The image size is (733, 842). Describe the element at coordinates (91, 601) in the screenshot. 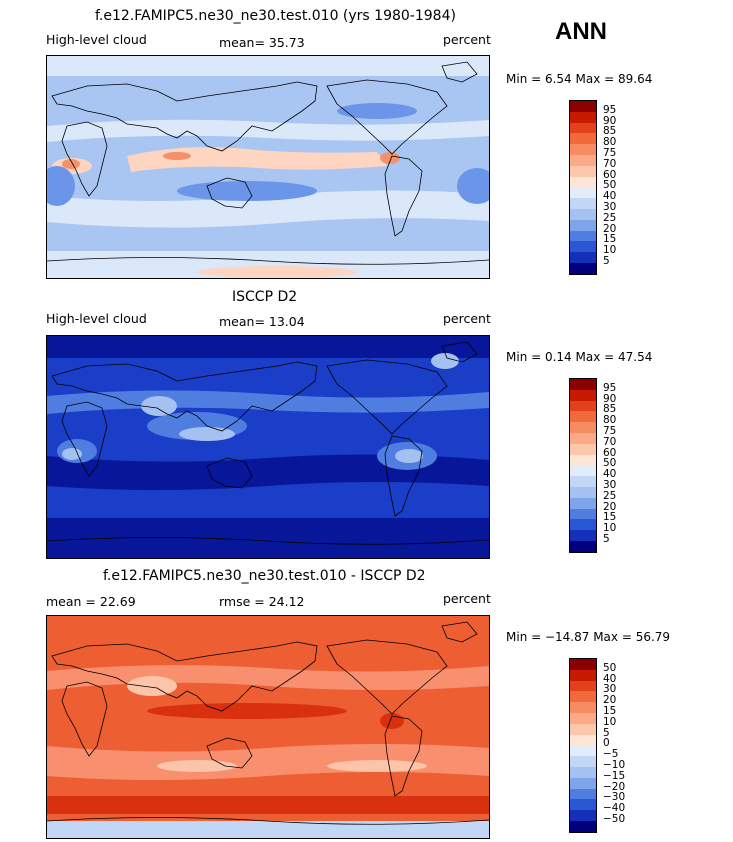

I see `panel-3-mean-label: mean = 22.69` at that location.